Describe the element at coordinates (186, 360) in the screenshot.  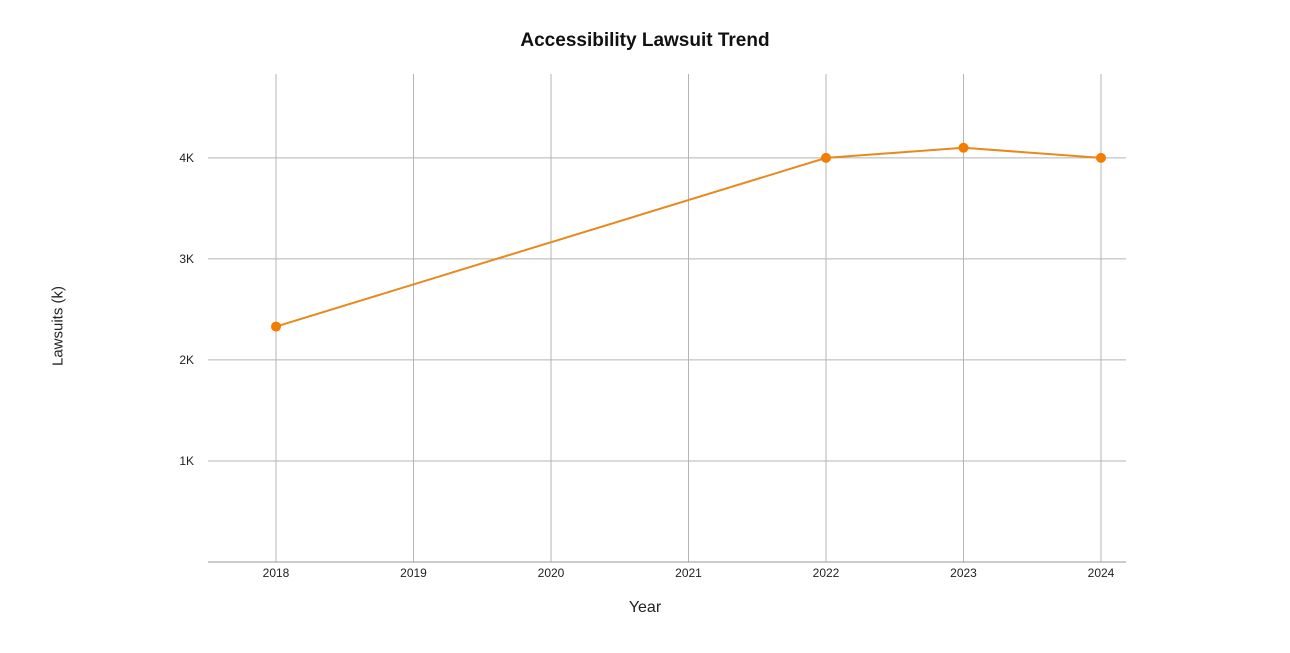
I see `y-tick-label: 2K` at that location.